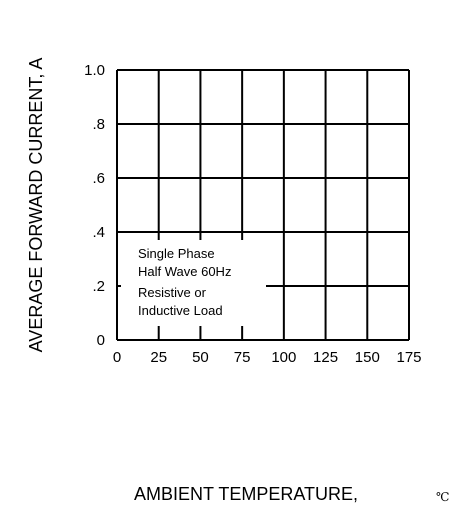 This screenshot has height=515, width=473. I want to click on x-tick-label: 100, so click(283, 357).